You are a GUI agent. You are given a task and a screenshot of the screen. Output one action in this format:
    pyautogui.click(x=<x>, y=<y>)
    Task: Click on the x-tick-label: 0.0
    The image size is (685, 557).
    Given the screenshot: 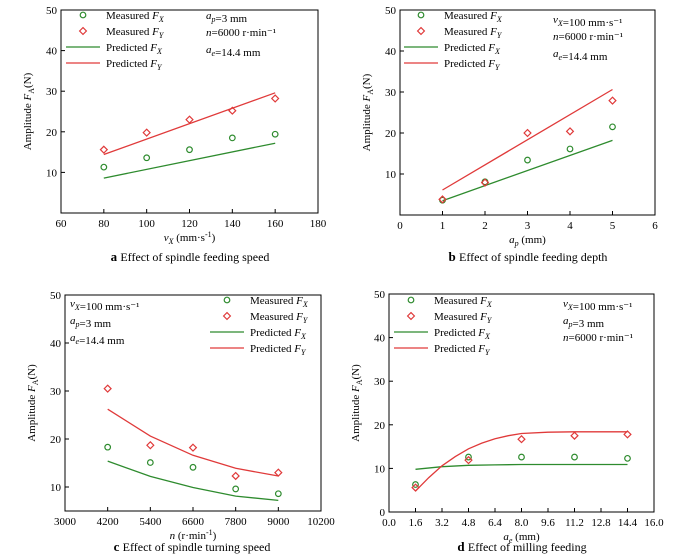 What is the action you would take?
    pyautogui.click(x=389, y=523)
    